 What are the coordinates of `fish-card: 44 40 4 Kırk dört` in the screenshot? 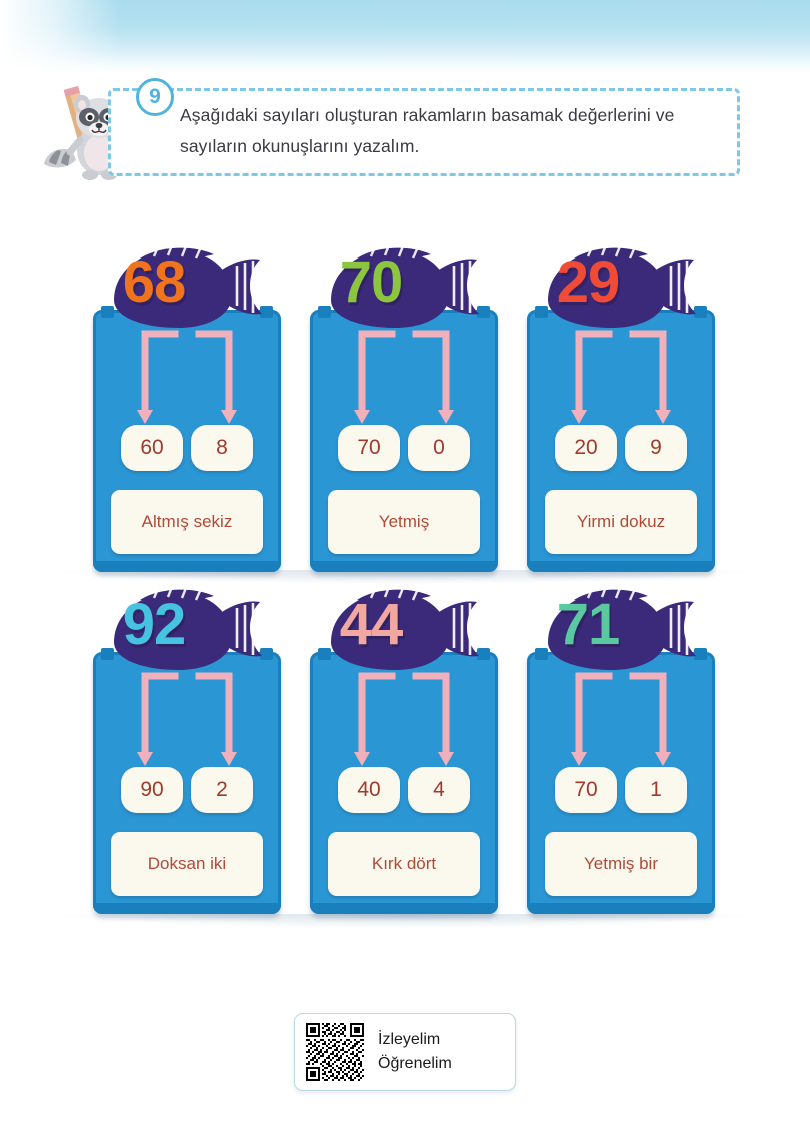 It's located at (410, 752).